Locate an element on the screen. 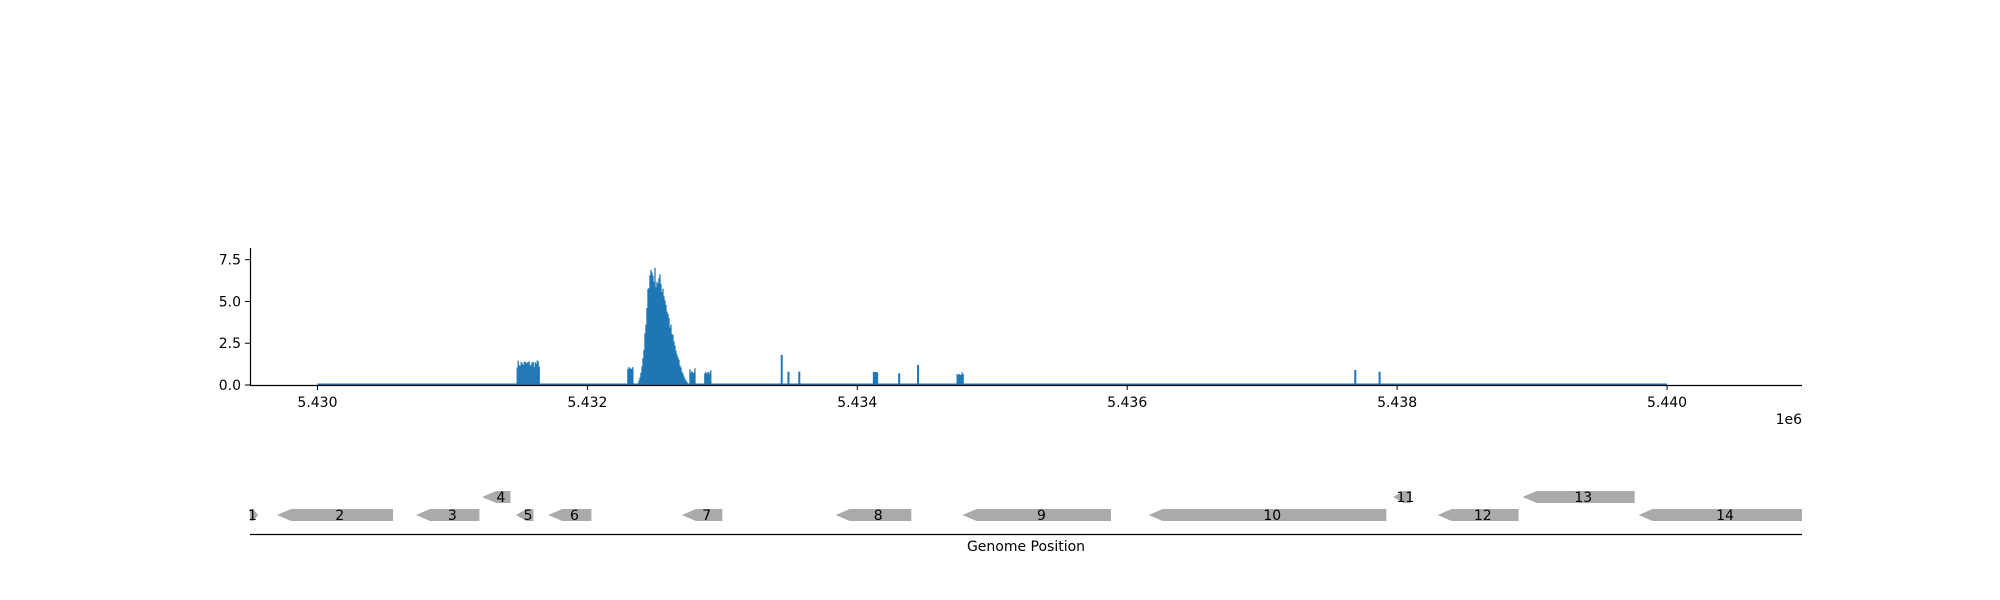 This screenshot has width=2000, height=600. x-tick-label: 5.430 is located at coordinates (317, 403).